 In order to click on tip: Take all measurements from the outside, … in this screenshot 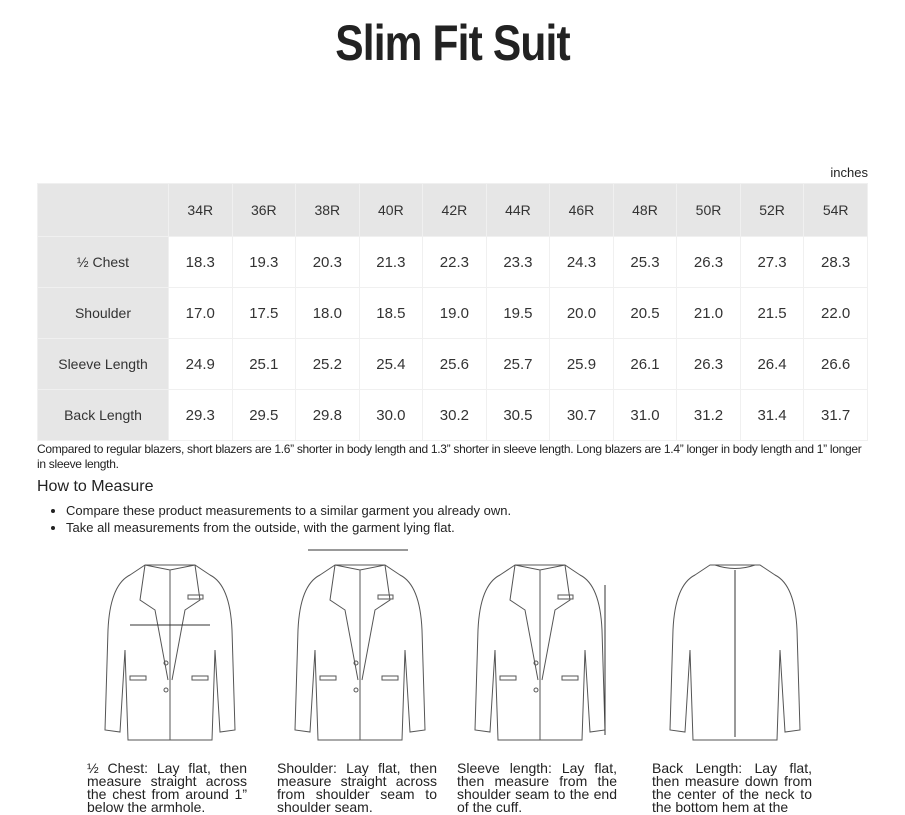, I will do `click(288, 527)`.